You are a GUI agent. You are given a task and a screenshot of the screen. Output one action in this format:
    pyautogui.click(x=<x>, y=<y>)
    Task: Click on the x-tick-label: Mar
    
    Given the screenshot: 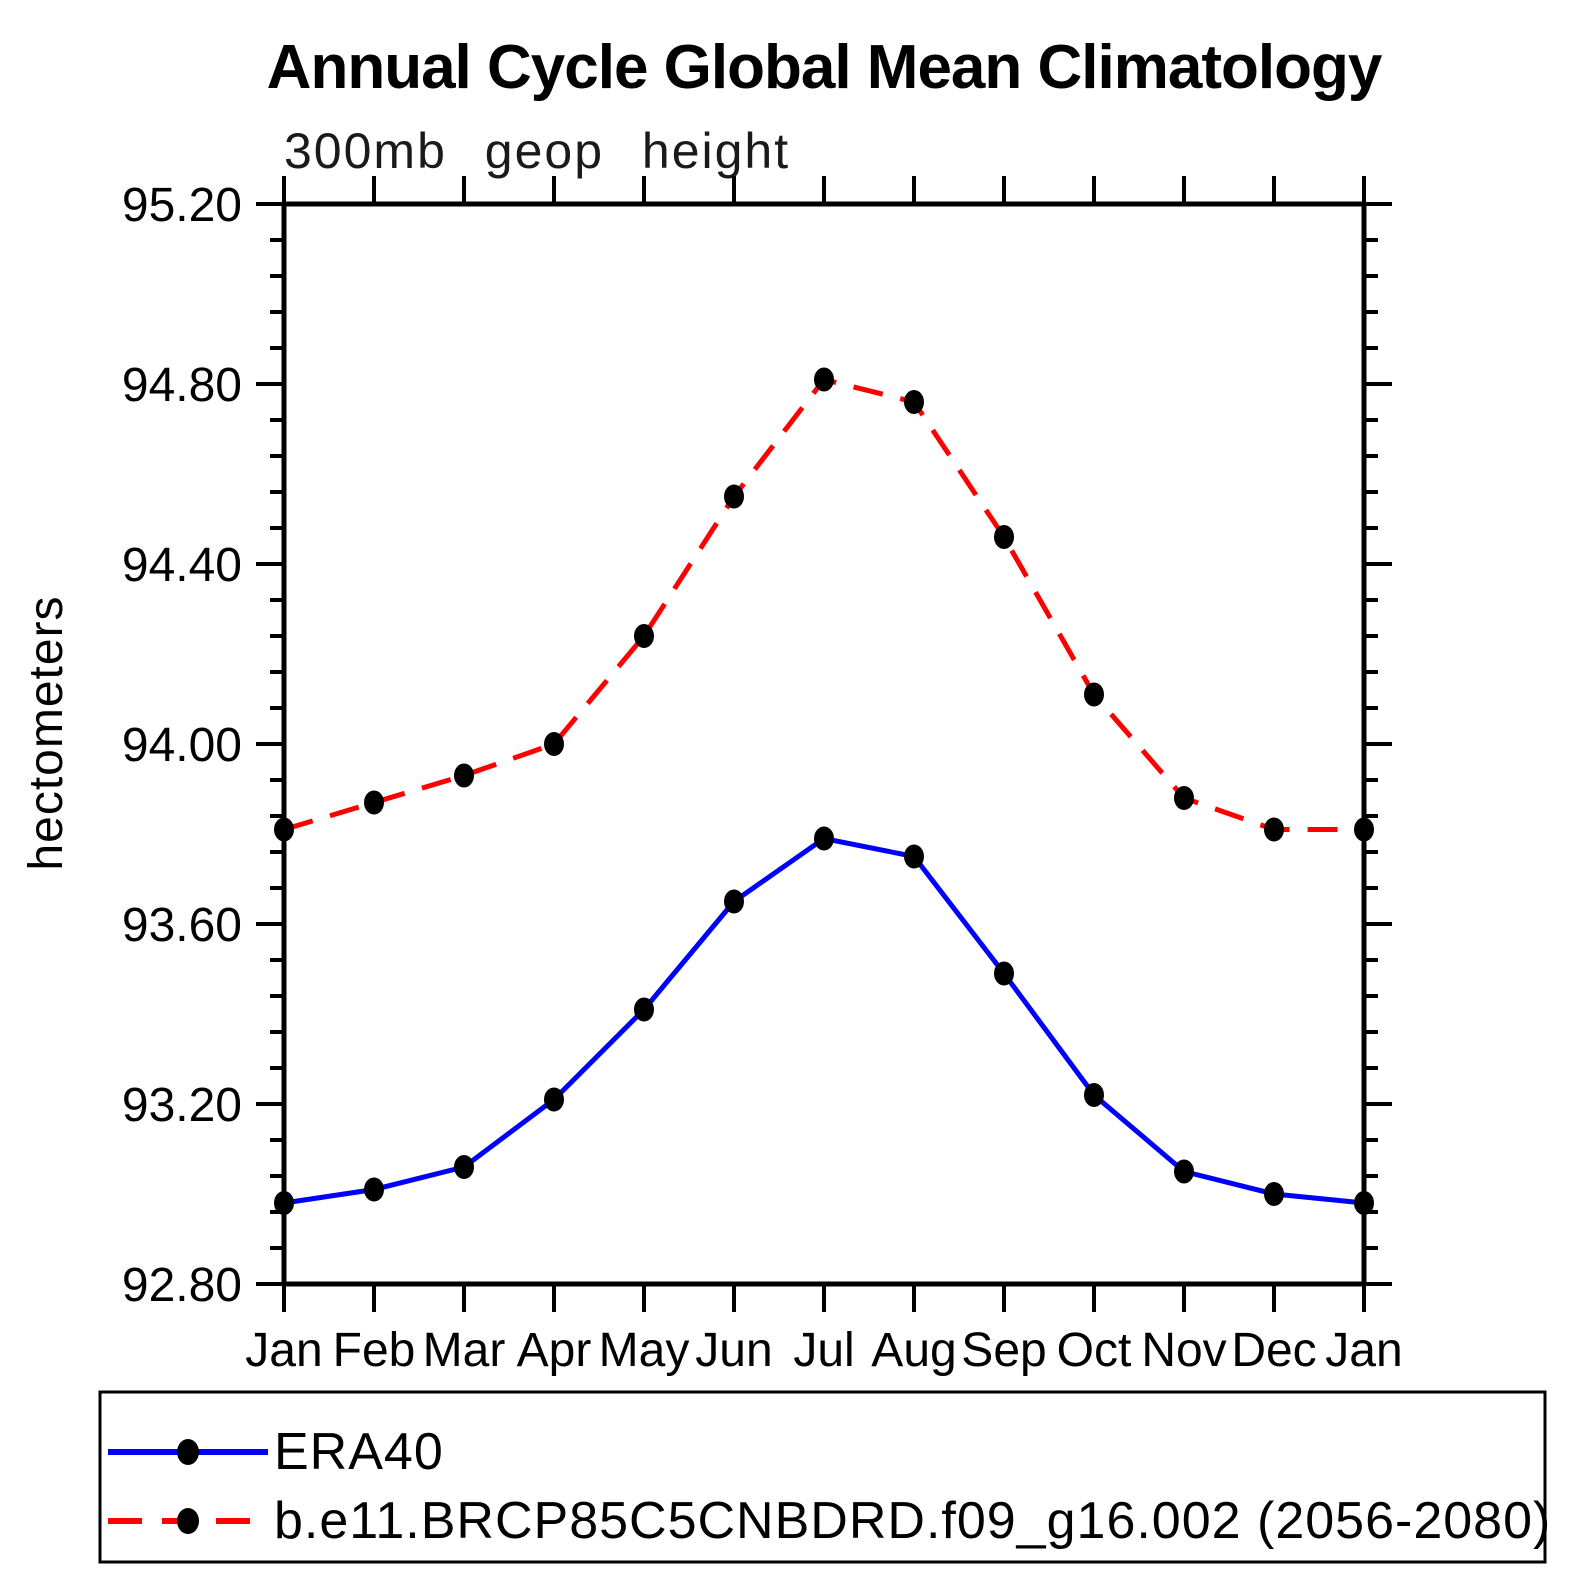 What is the action you would take?
    pyautogui.click(x=464, y=1350)
    